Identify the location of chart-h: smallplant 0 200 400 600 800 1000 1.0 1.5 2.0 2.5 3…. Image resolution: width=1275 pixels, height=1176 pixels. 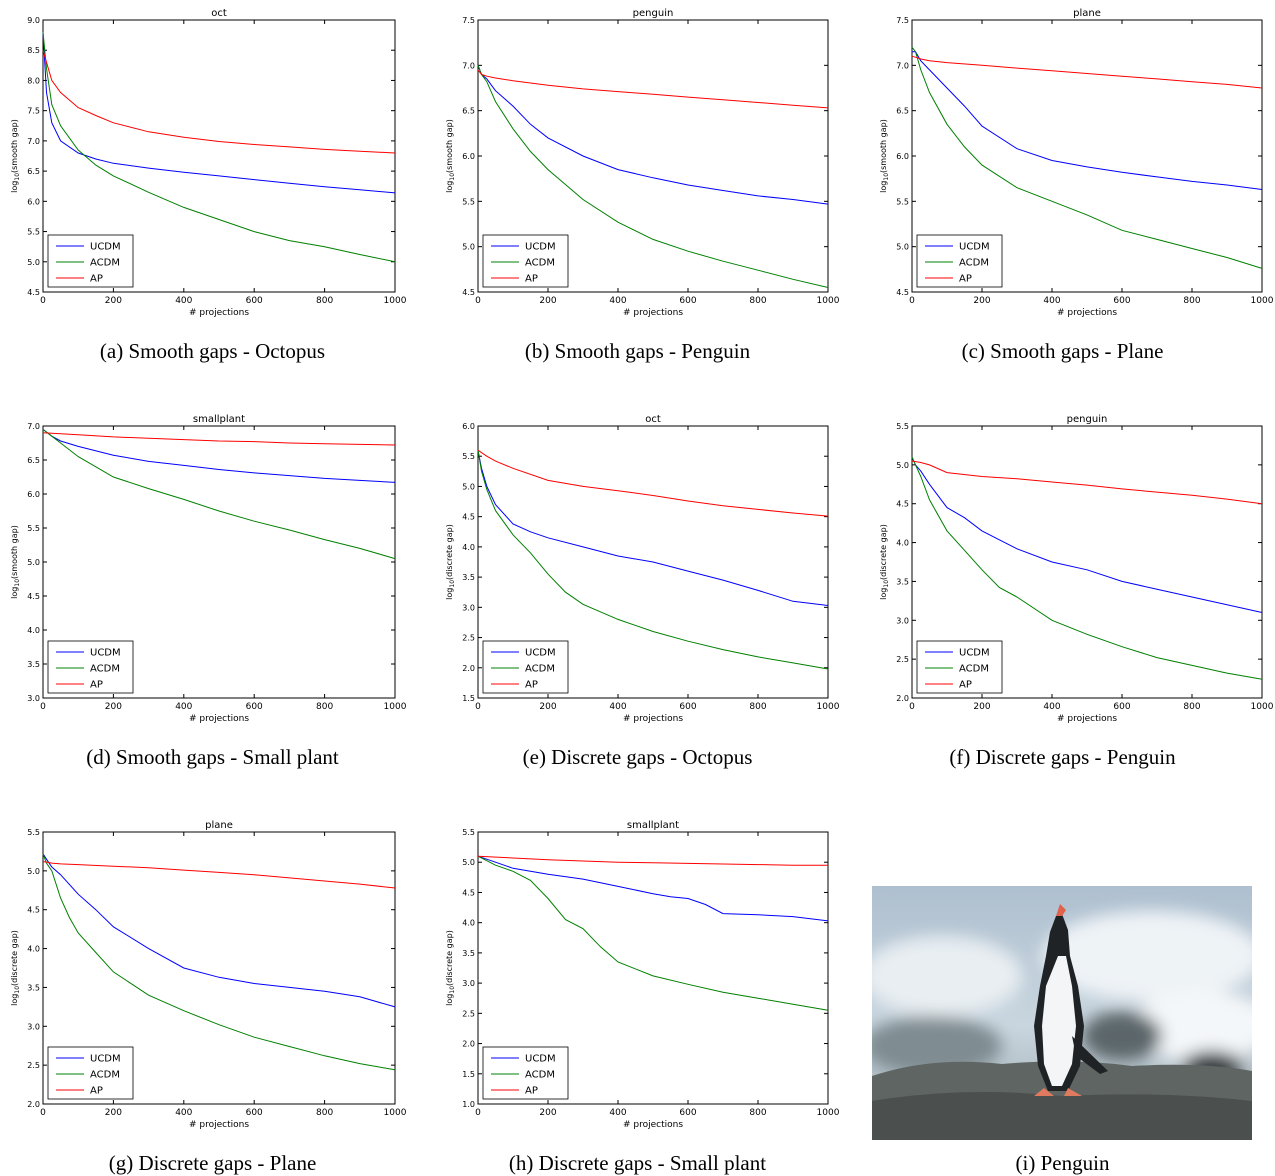
(642, 975).